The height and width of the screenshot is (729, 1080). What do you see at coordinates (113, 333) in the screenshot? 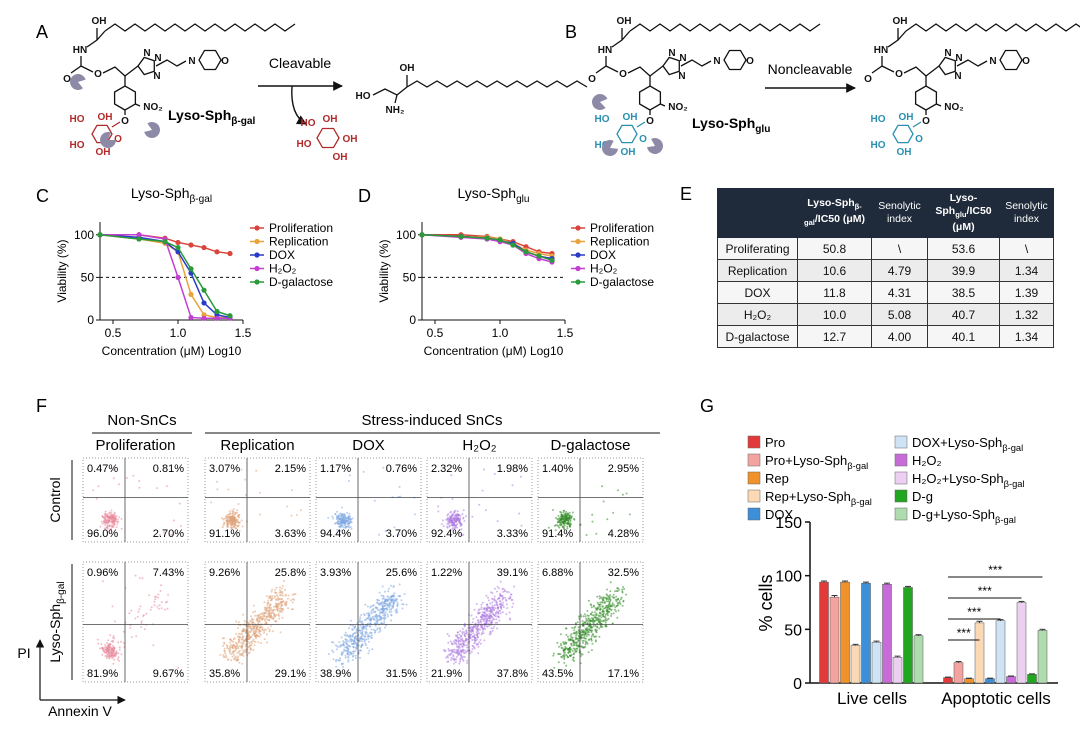
I see `x-tick-label: 0.5` at bounding box center [113, 333].